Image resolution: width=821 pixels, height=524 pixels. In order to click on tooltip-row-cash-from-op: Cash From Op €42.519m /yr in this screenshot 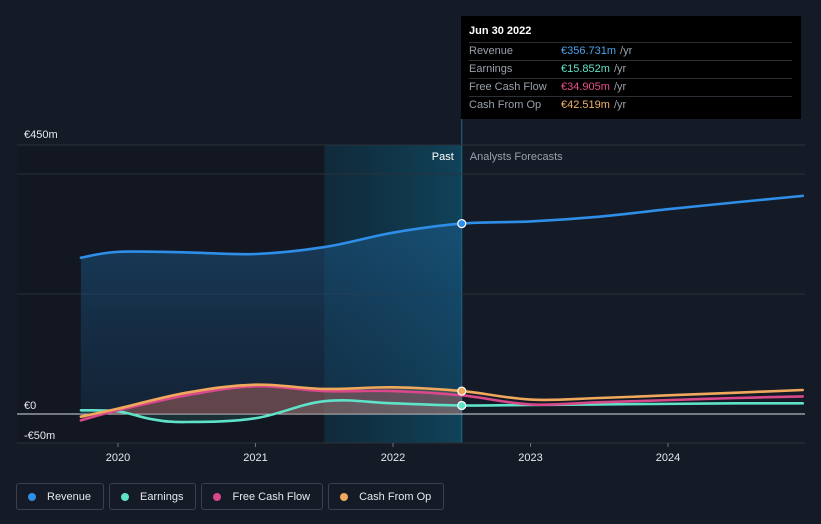, I will do `click(630, 105)`.